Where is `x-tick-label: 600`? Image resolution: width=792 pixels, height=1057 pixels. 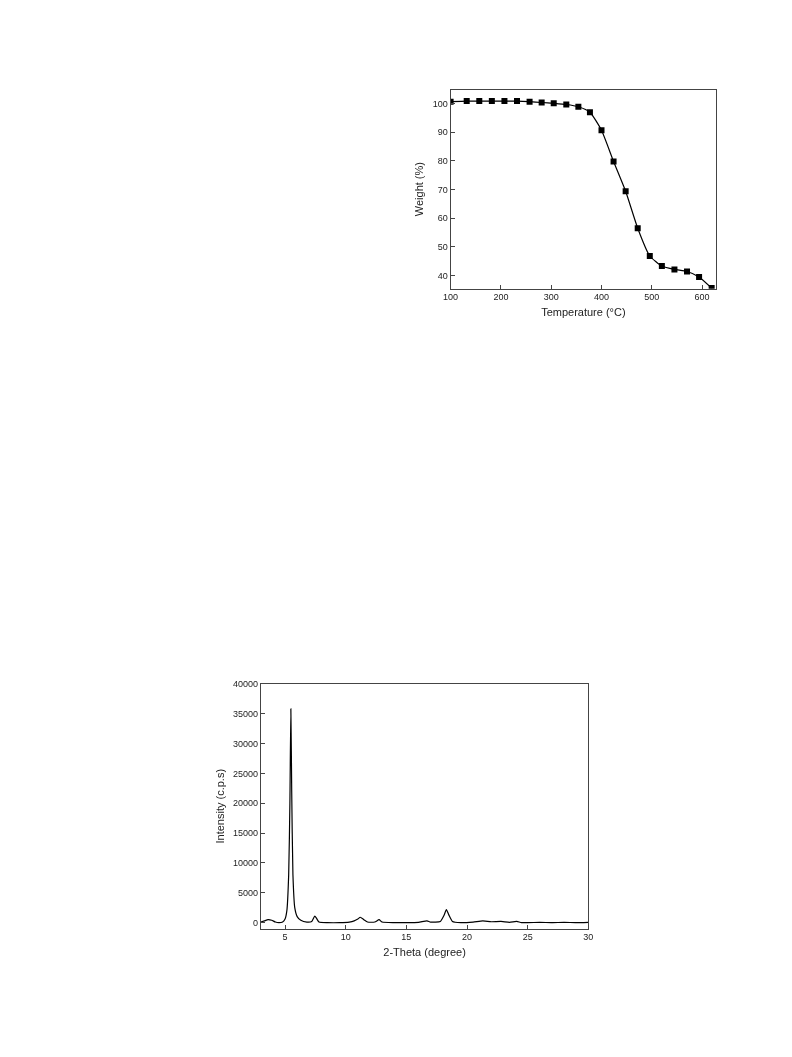
x-tick-label: 600 is located at coordinates (702, 297).